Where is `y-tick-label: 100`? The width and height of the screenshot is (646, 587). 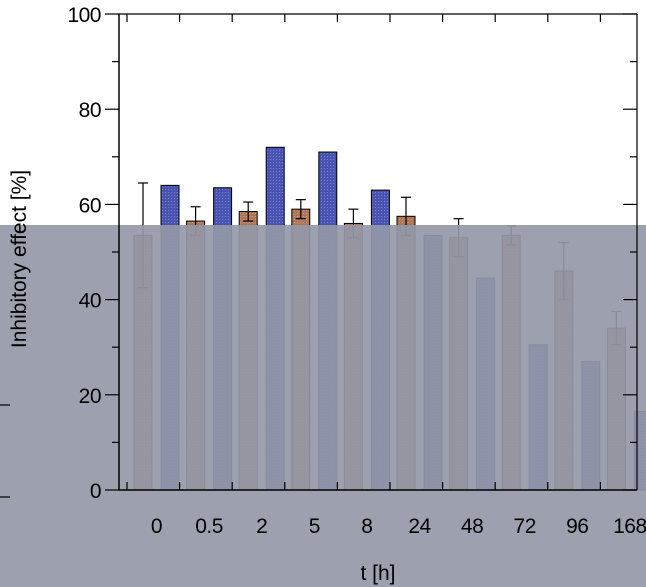
y-tick-label: 100 is located at coordinates (84, 15).